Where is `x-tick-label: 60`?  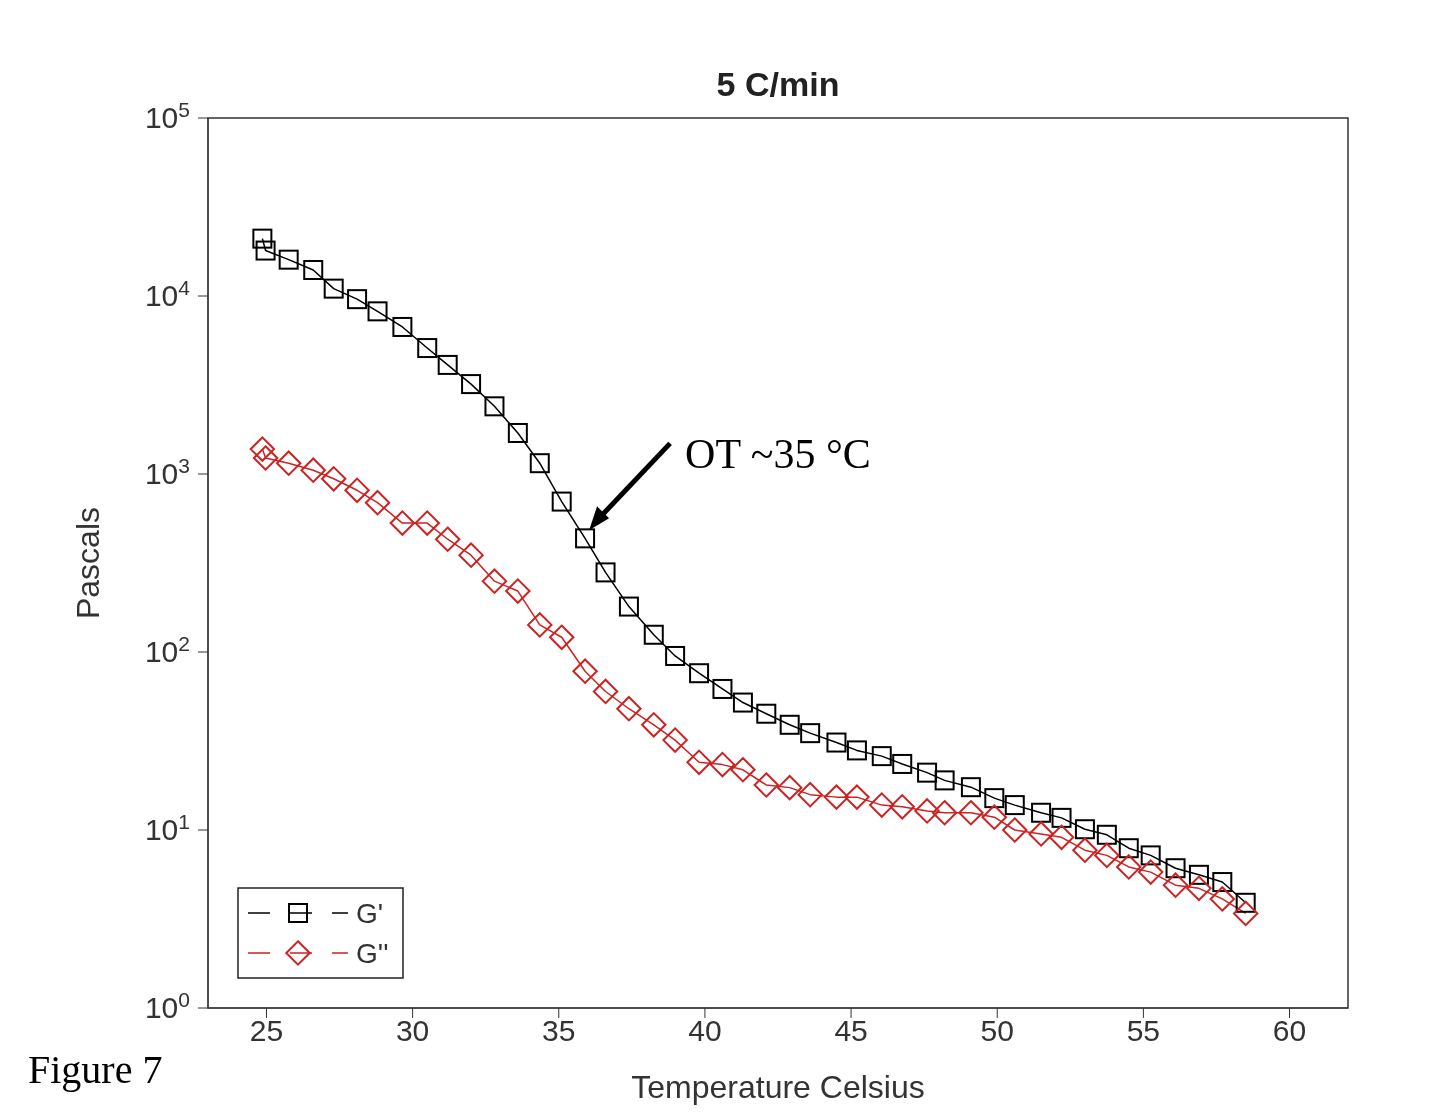 x-tick-label: 60 is located at coordinates (1289, 1031).